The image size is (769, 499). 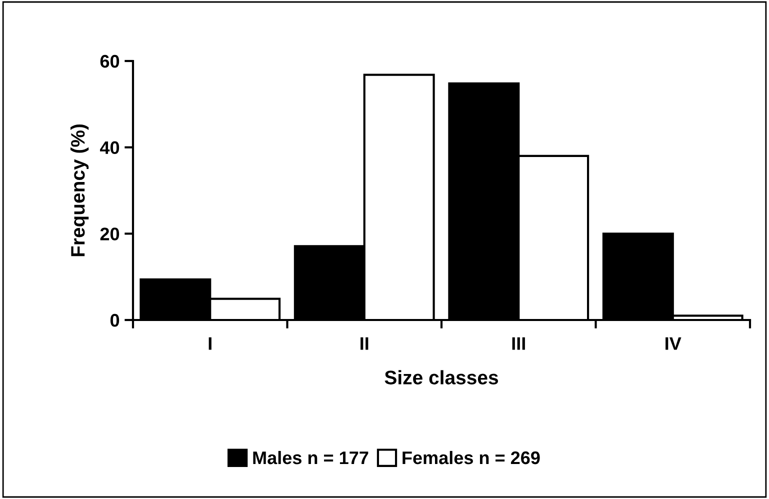 What do you see at coordinates (674, 343) in the screenshot?
I see `x-tick-label: IV` at bounding box center [674, 343].